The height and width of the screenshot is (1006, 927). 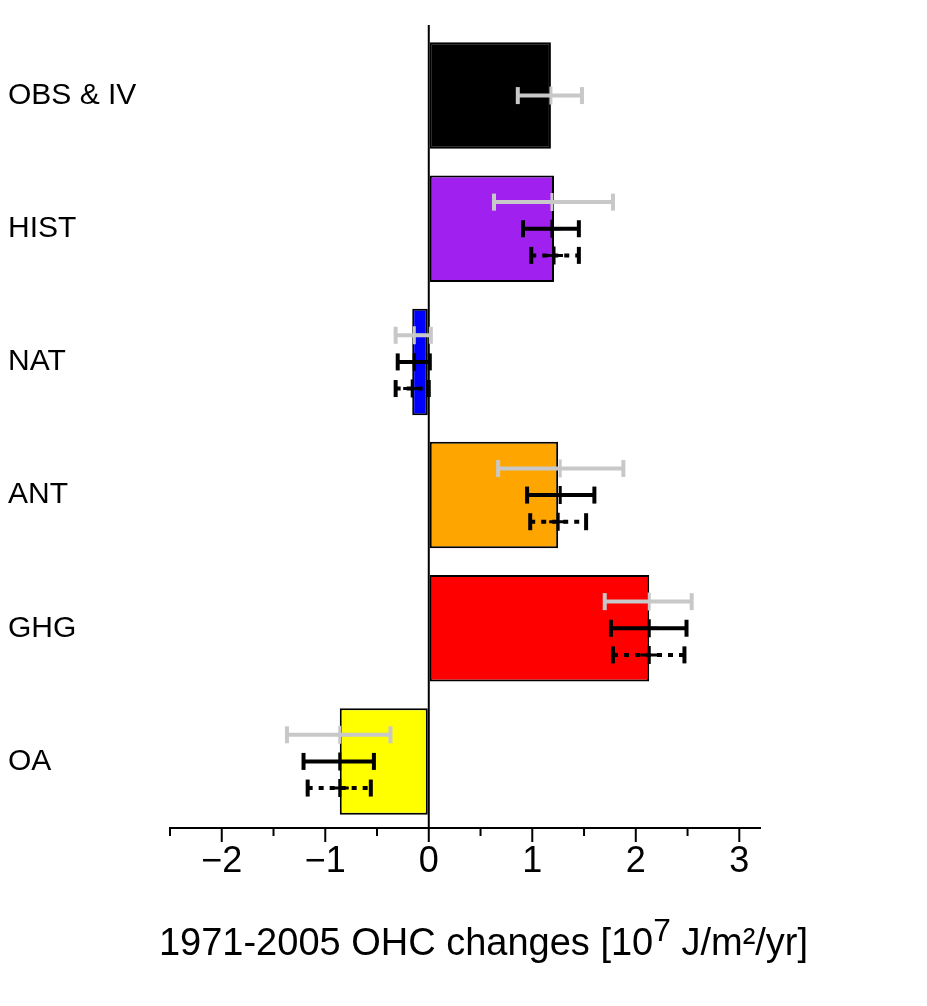 What do you see at coordinates (222, 859) in the screenshot?
I see `x-tick-label: −2` at bounding box center [222, 859].